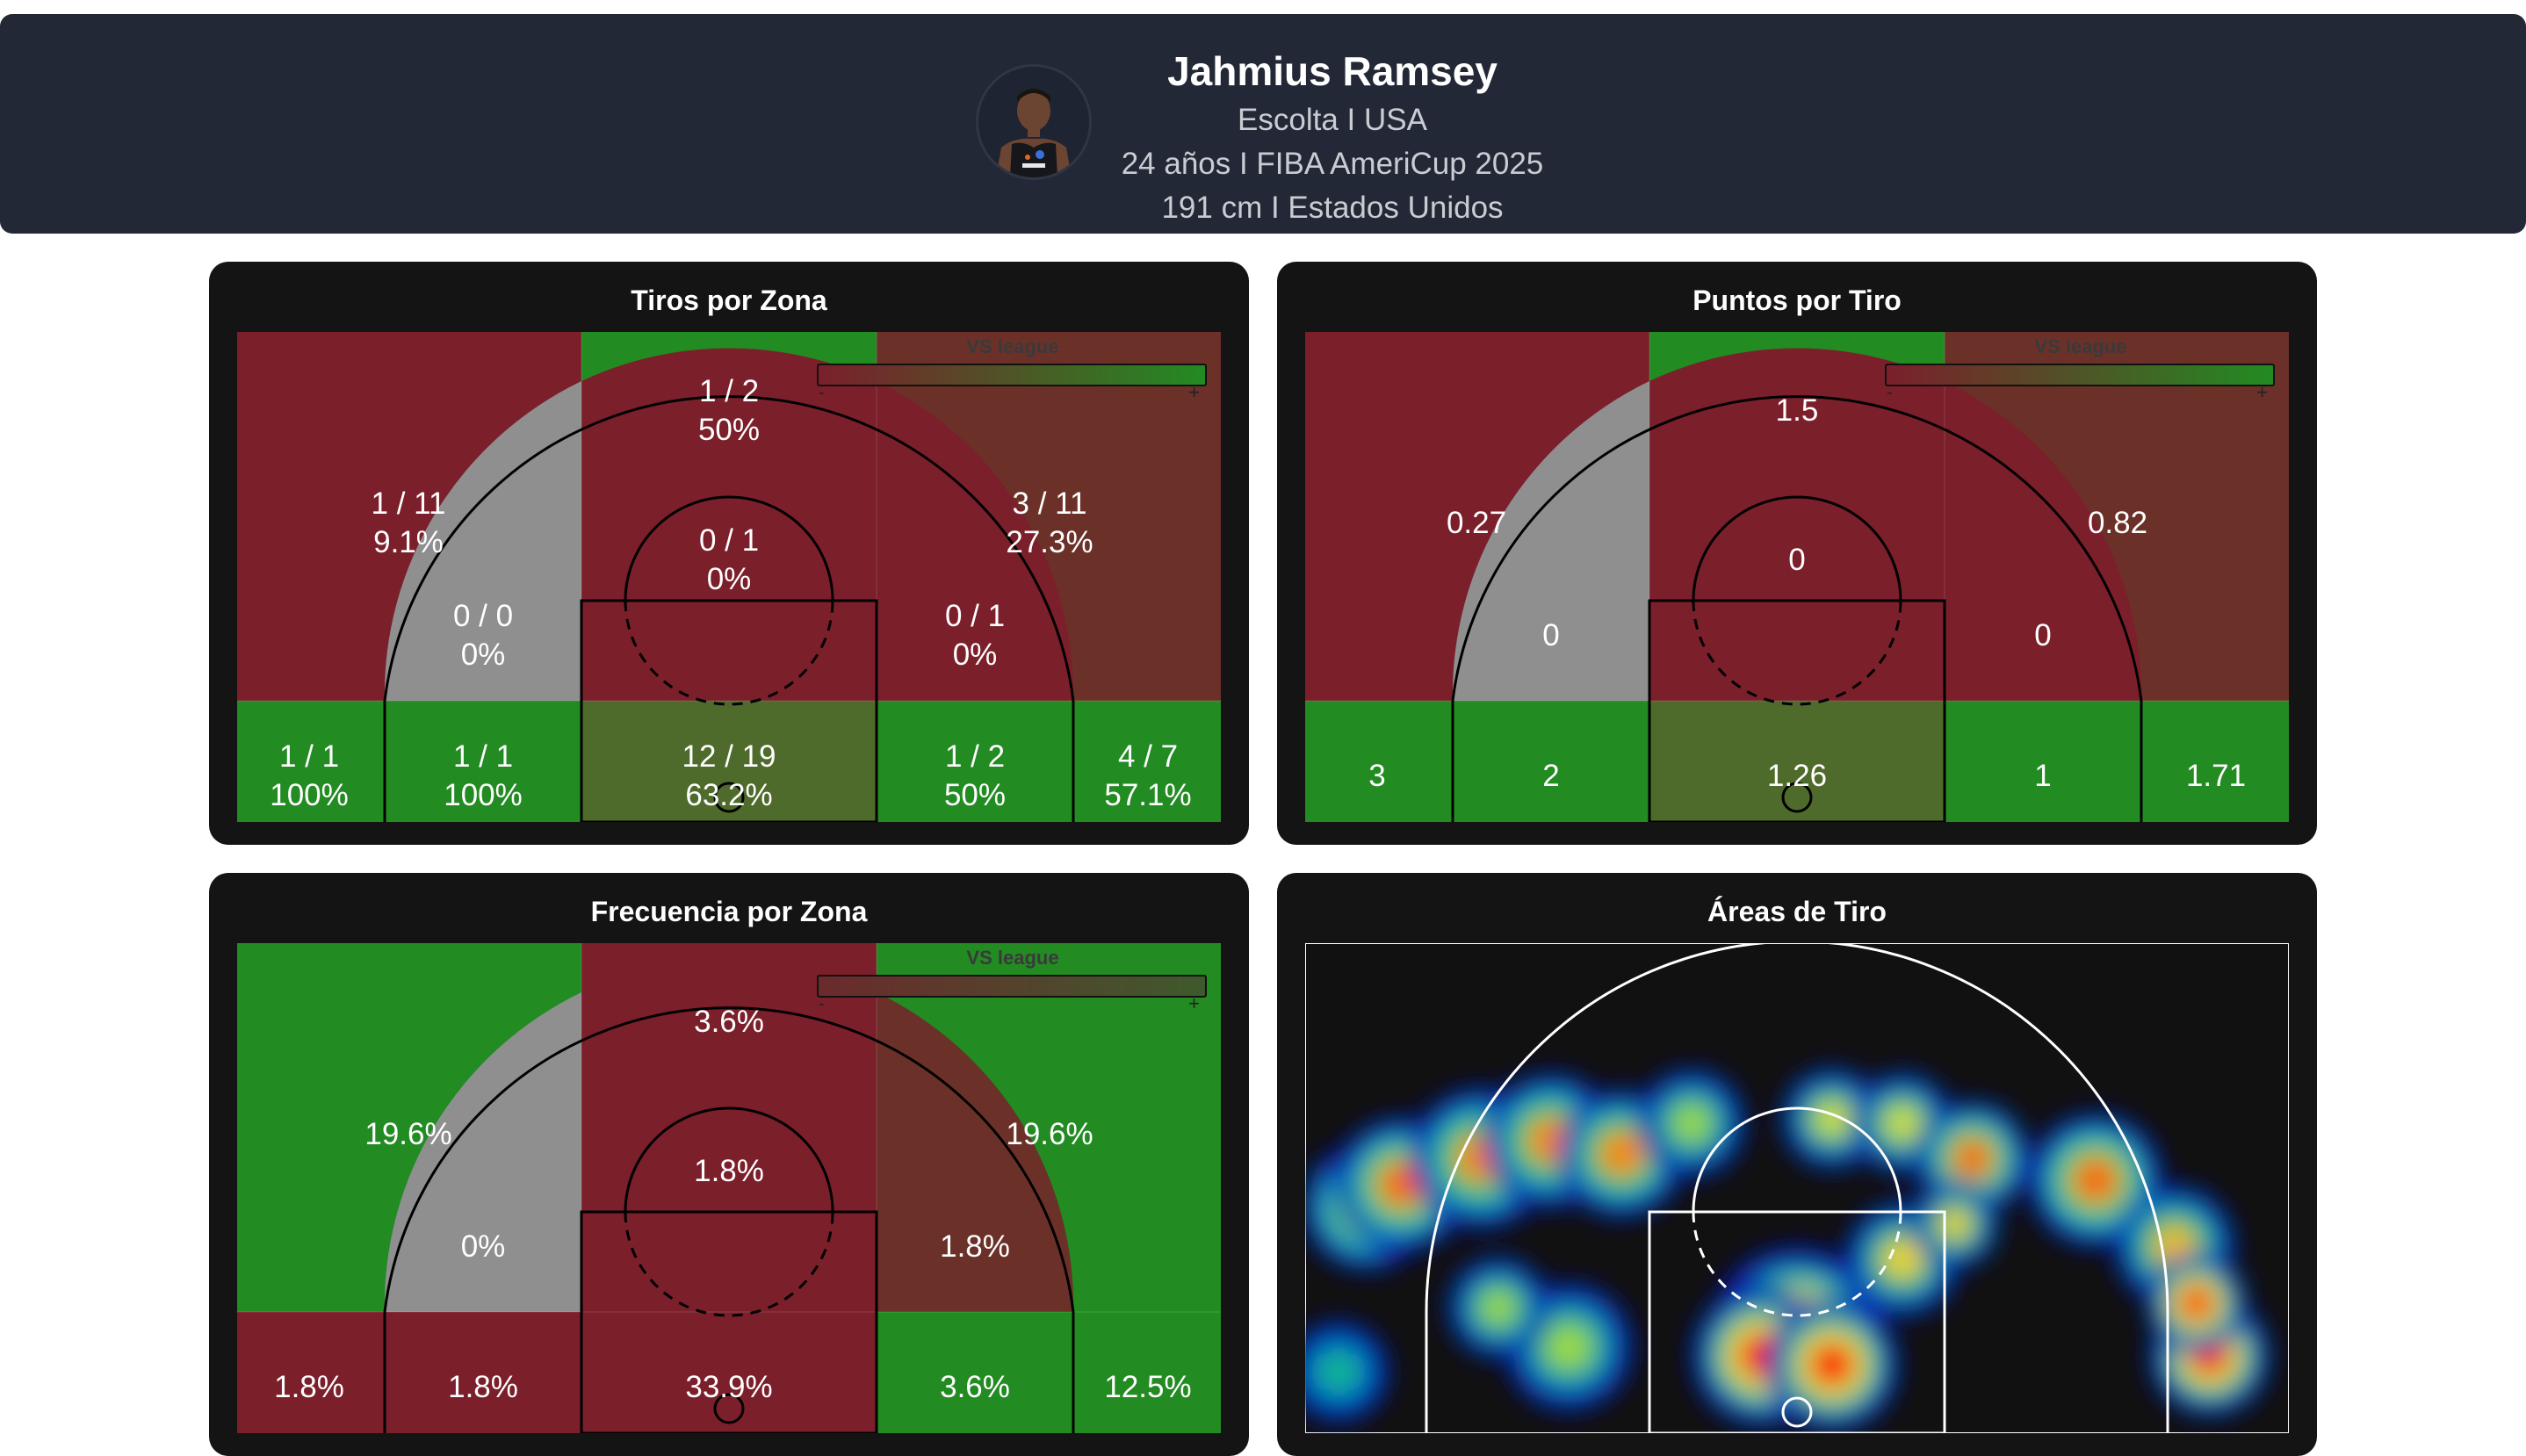  I want to click on player-name: Jahmius Ramsey, so click(1332, 71).